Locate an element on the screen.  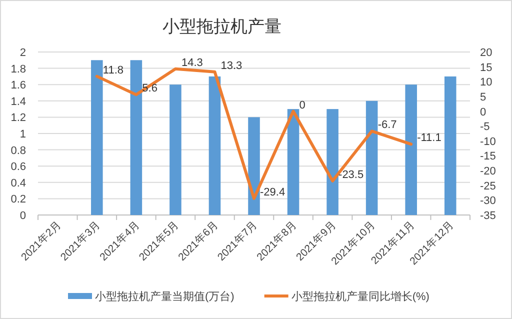
legend-label: 小型拖拉机产量当期值(万台) is located at coordinates (164, 297).